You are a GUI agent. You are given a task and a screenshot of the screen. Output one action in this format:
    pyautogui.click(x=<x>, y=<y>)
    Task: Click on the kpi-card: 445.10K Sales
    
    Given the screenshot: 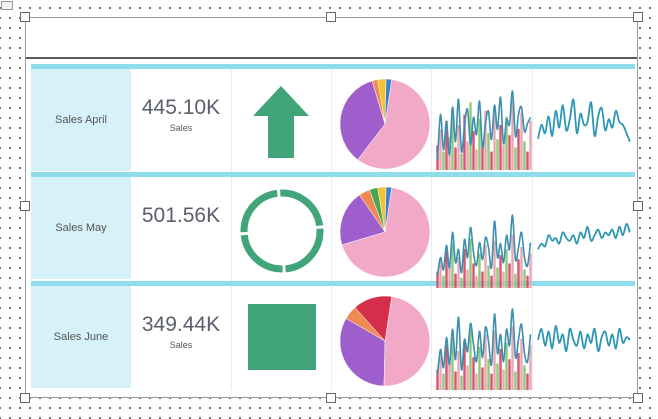 What is the action you would take?
    pyautogui.click(x=181, y=120)
    